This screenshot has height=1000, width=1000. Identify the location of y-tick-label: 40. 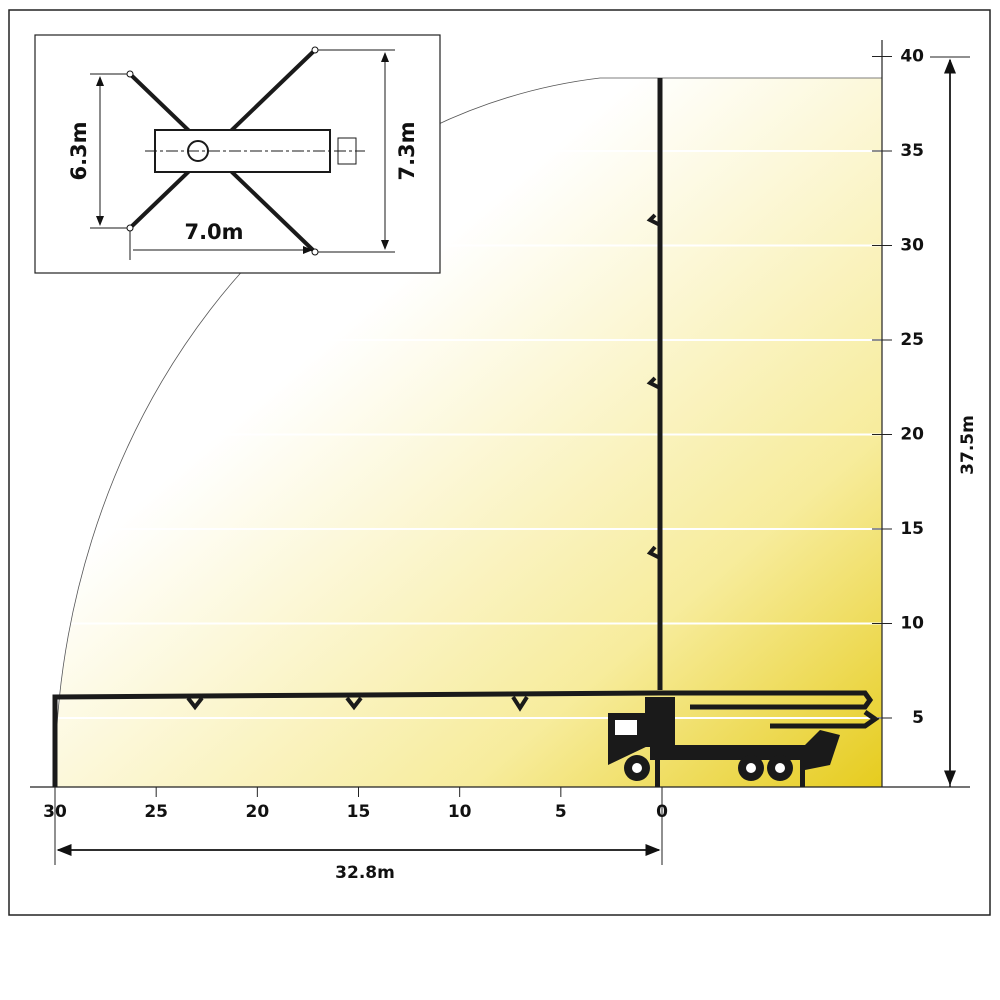
(912, 57).